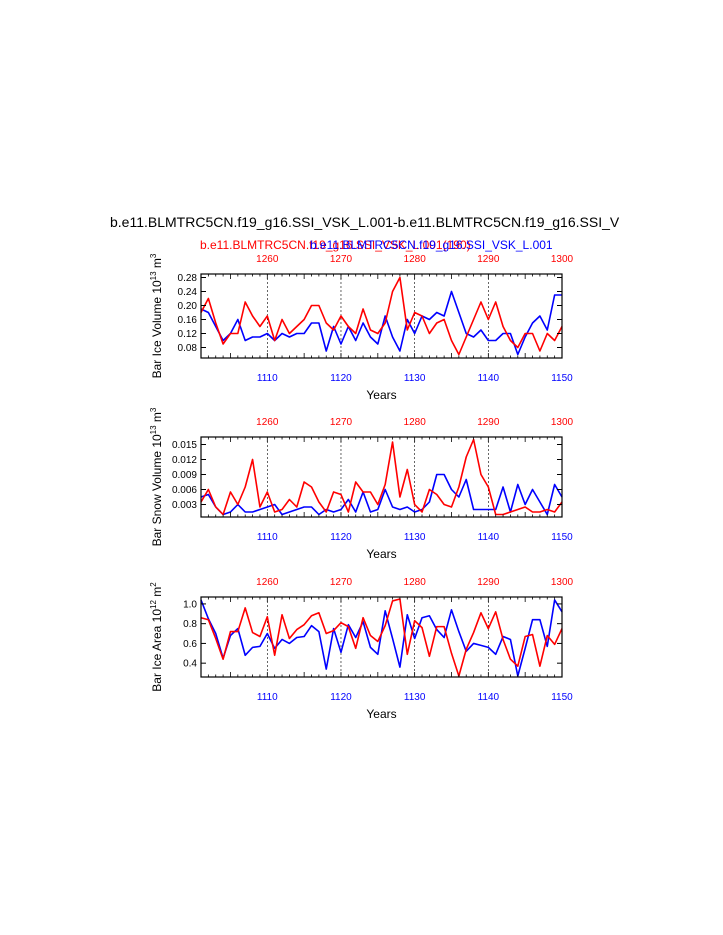  Describe the element at coordinates (190, 624) in the screenshot. I see `ytick-label: 0.8` at that location.